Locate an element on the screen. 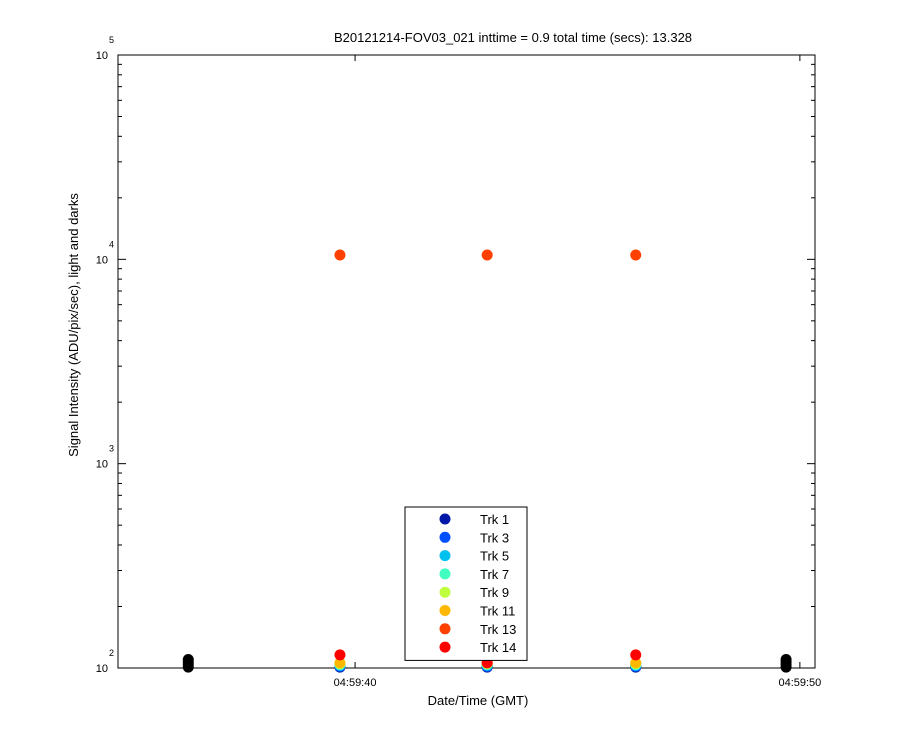 Image resolution: width=900 pixels, height=750 pixels. y-tick-exponent: 2 is located at coordinates (111, 653).